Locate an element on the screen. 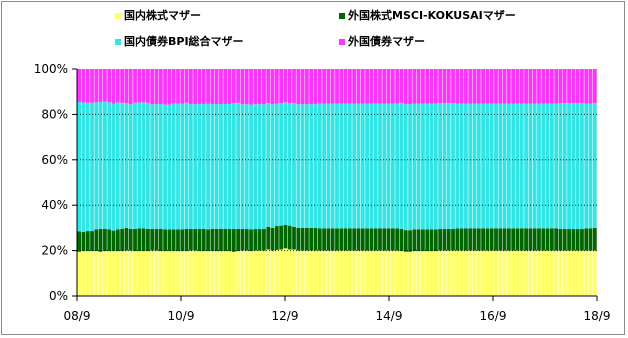  bar-segment-s3-m67 is located at coordinates (367, 86).